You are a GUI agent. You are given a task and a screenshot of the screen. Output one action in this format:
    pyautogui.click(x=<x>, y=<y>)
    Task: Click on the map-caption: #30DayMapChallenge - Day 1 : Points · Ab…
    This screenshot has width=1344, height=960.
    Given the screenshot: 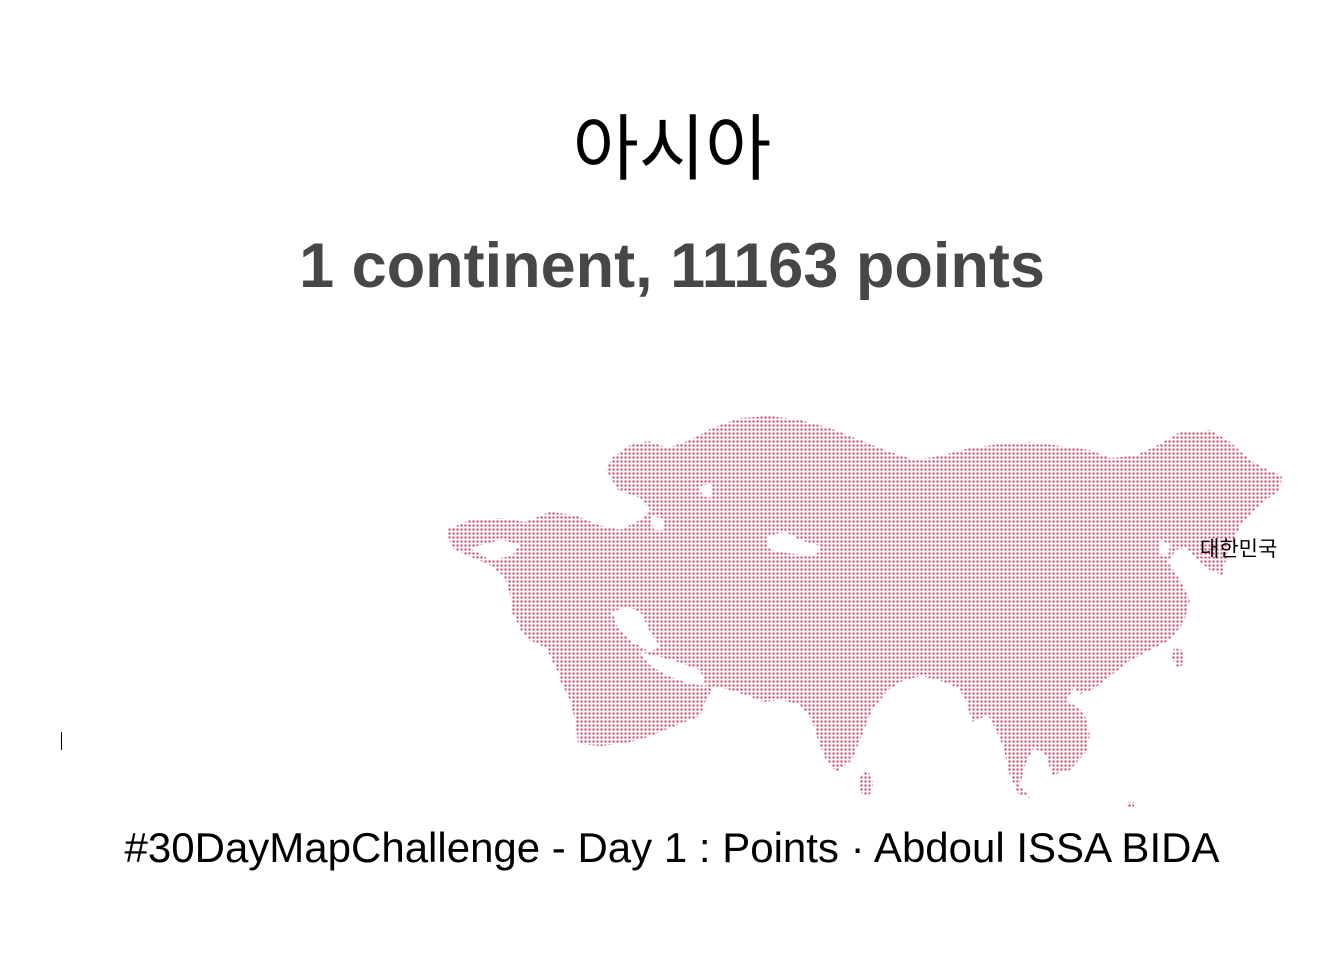 What is the action you would take?
    pyautogui.click(x=672, y=847)
    